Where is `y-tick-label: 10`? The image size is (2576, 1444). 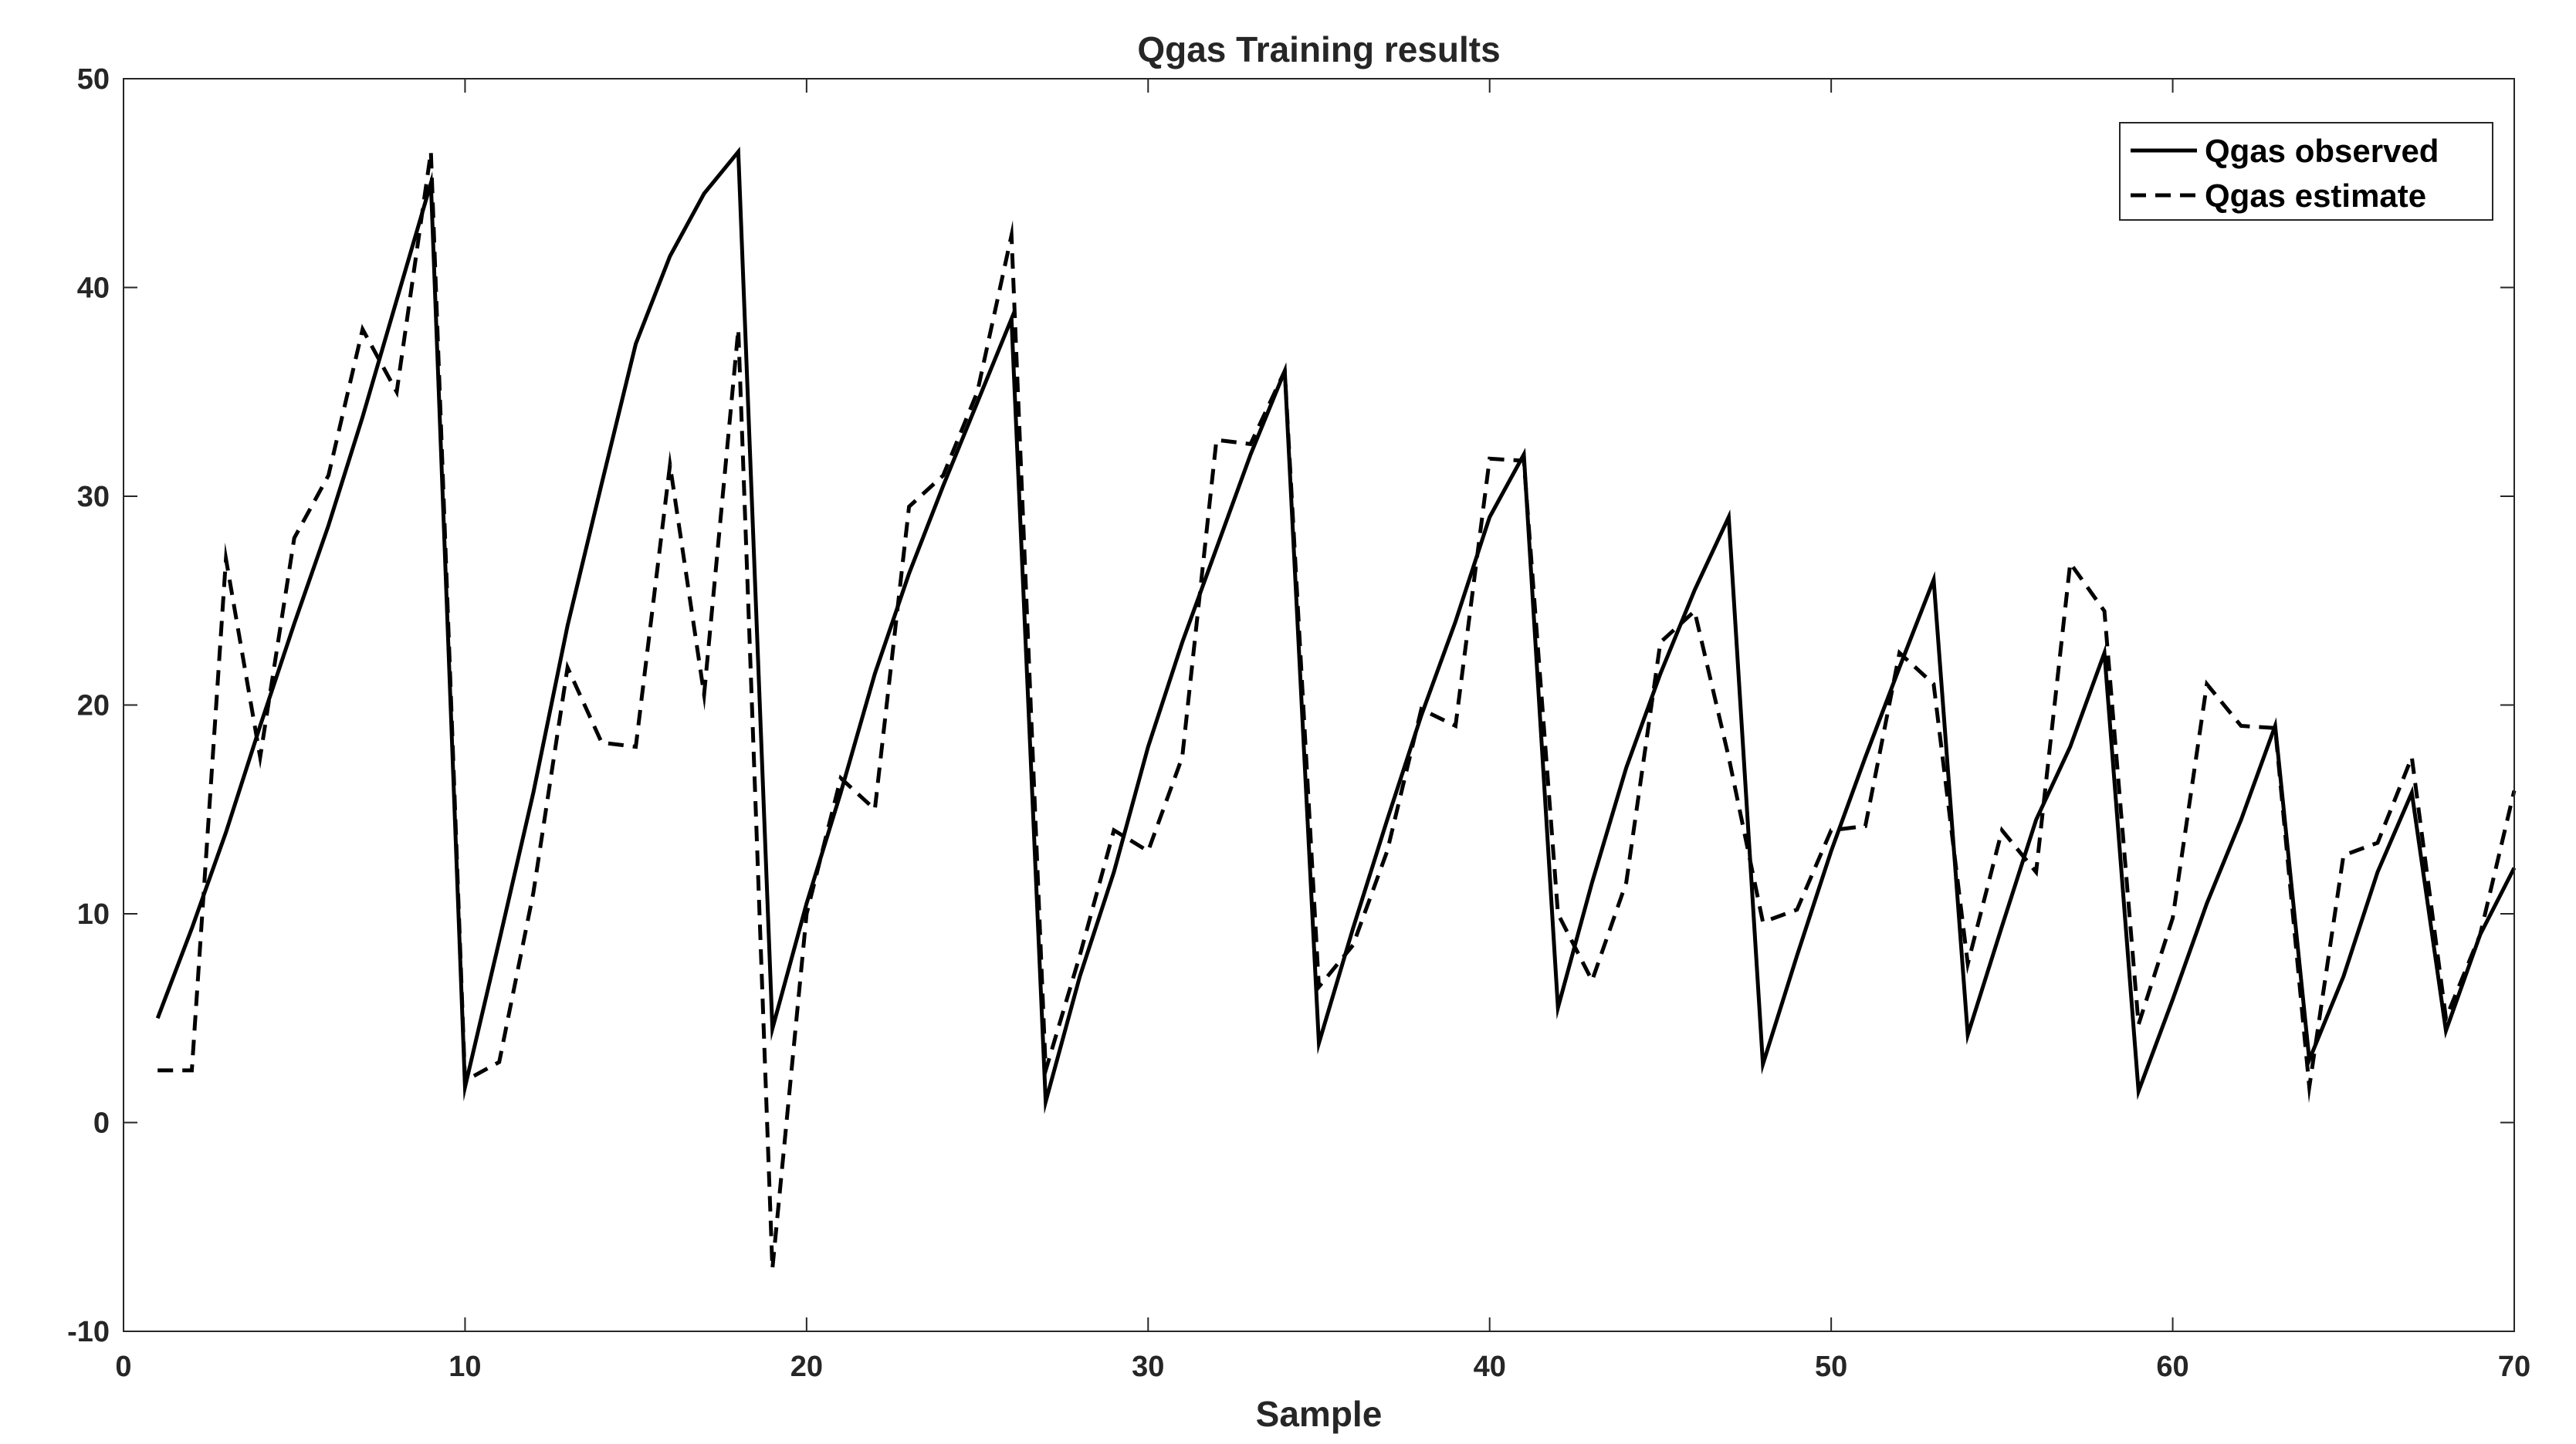 y-tick-label: 10 is located at coordinates (93, 914).